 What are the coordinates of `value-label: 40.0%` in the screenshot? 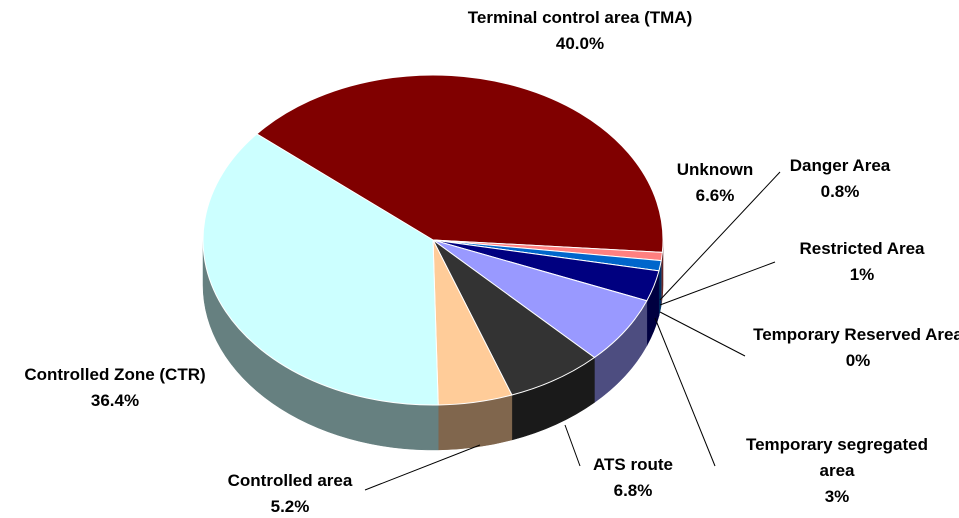 It's located at (580, 43).